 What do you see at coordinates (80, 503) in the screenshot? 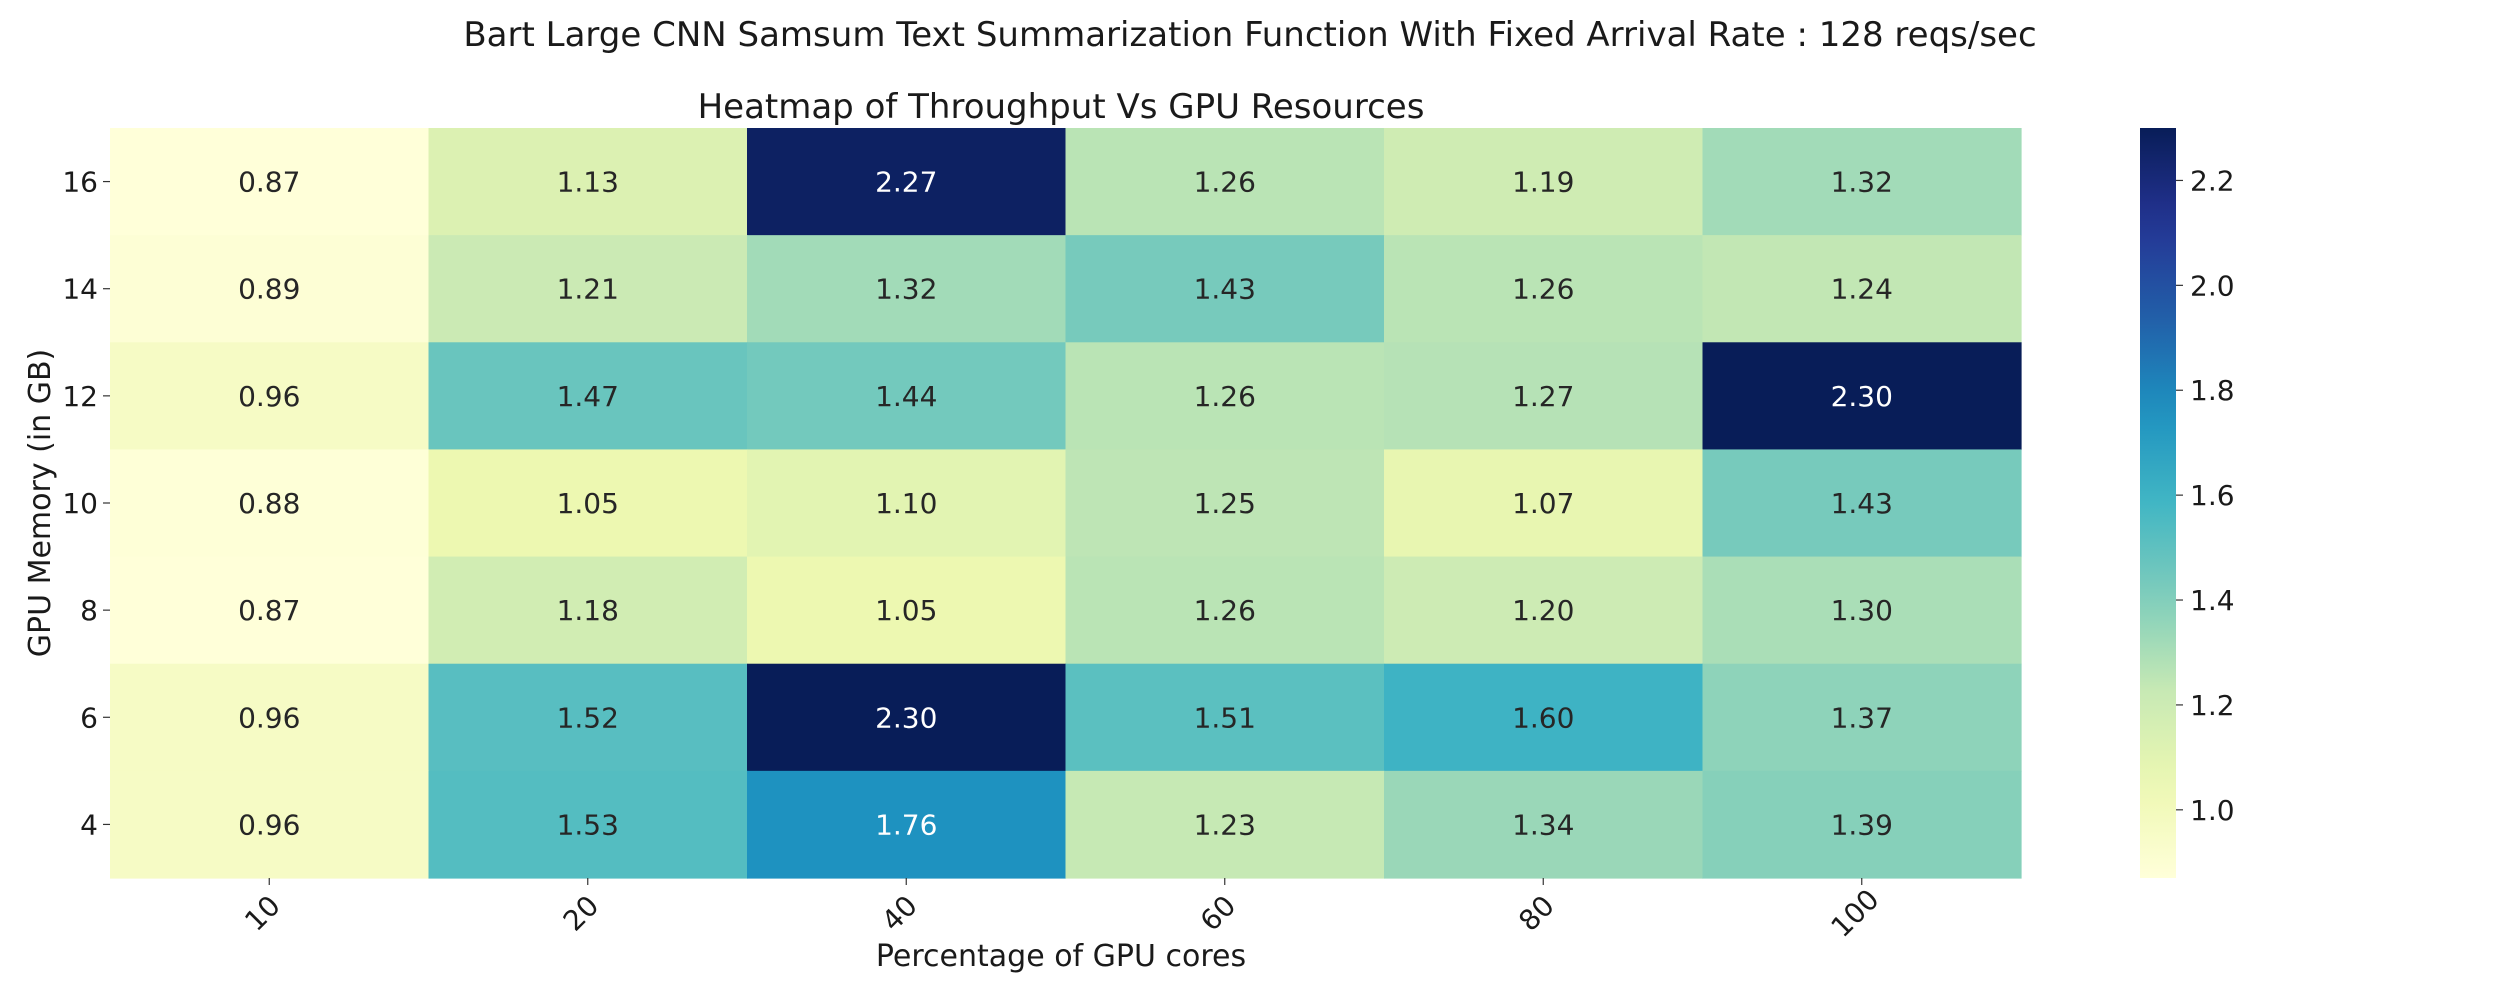
I see `y-tick-label: 10` at bounding box center [80, 503].